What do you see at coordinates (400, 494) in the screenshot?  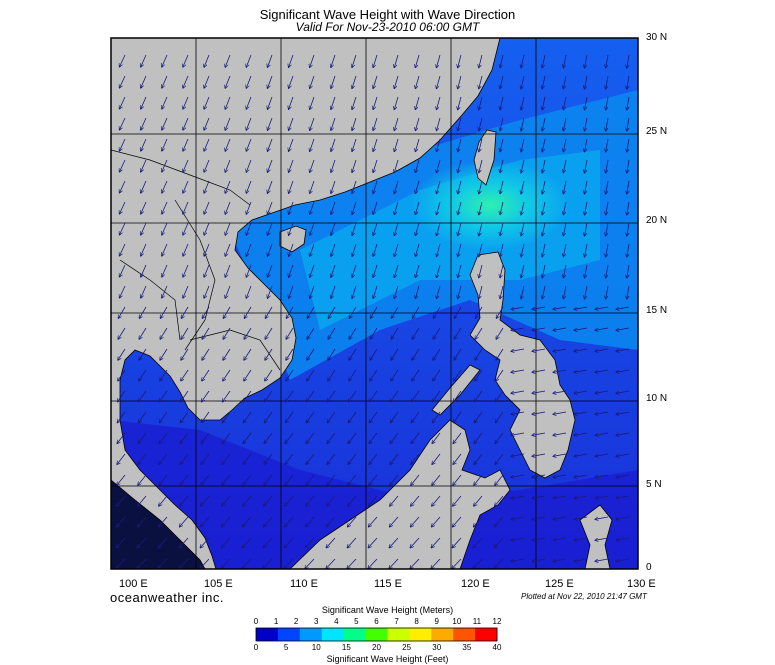 I see `land-borneo` at bounding box center [400, 494].